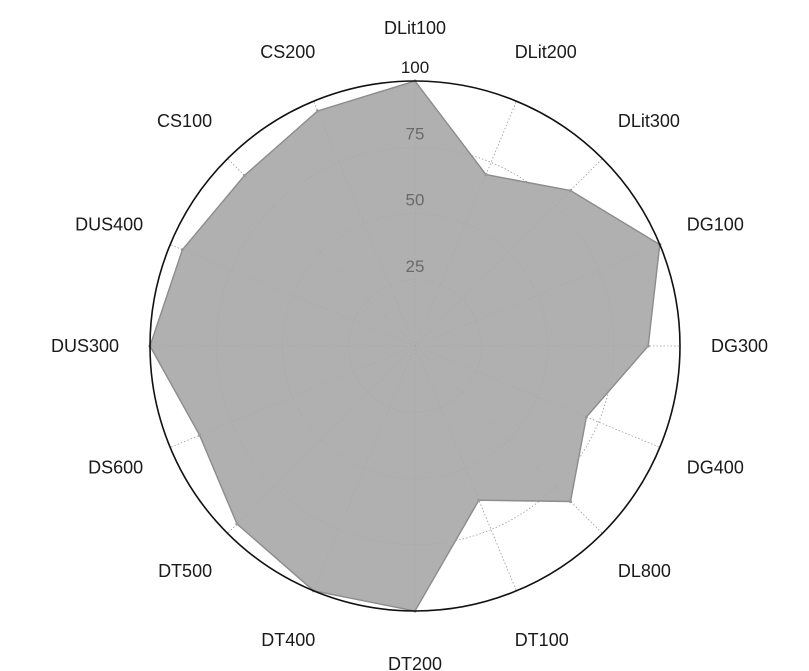 This screenshot has height=671, width=809. Describe the element at coordinates (465, 468) in the screenshot. I see `spoke-DT100` at that location.